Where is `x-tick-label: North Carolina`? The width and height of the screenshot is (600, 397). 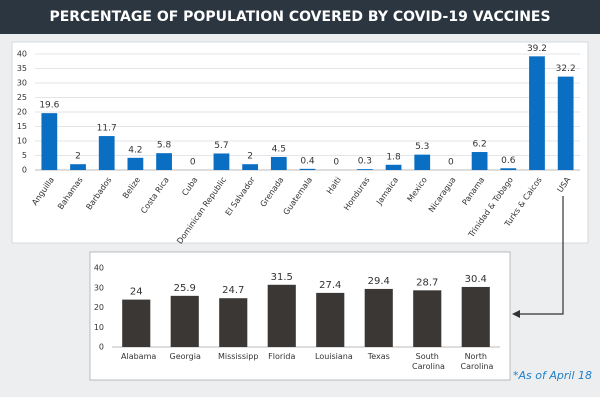
x-tick-label: North Carolina is located at coordinates (477, 361).